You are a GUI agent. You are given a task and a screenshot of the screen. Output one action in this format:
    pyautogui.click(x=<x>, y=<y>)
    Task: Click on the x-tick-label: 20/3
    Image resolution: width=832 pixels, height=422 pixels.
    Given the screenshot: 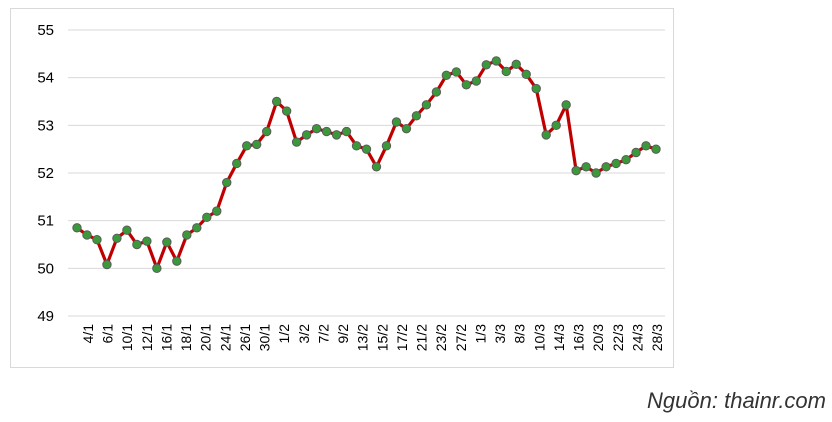 What is the action you would take?
    pyautogui.click(x=598, y=337)
    